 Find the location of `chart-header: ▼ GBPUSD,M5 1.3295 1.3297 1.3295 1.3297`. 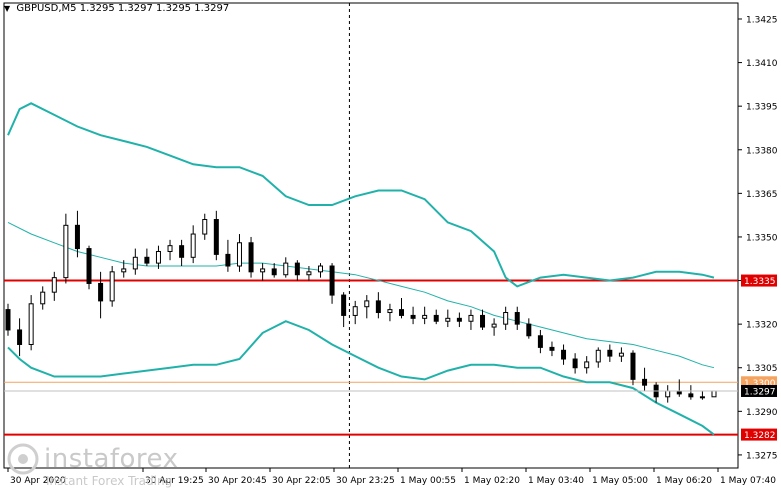

chart-header: ▼ GBPUSD,M5 1.3295 1.3297 1.3295 1.3297 is located at coordinates (116, 8).